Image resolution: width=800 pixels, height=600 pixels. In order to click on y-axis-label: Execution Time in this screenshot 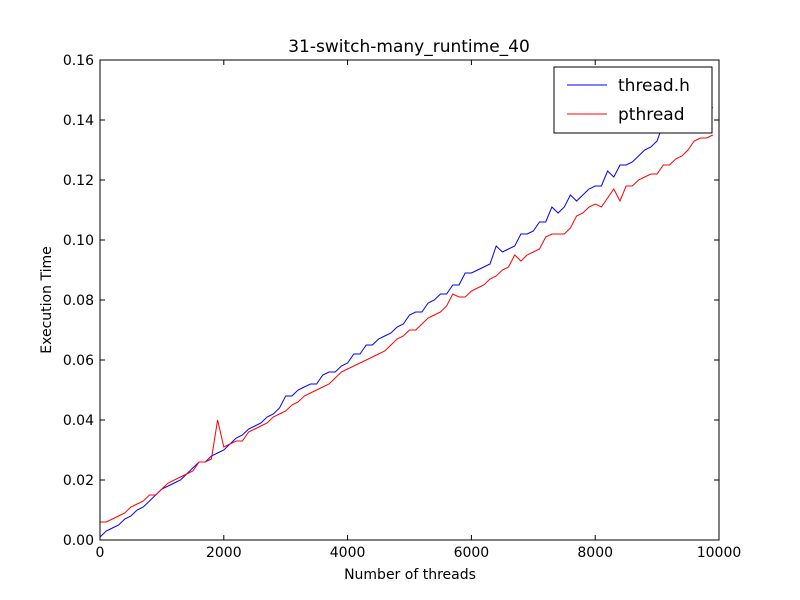, I will do `click(47, 299)`.